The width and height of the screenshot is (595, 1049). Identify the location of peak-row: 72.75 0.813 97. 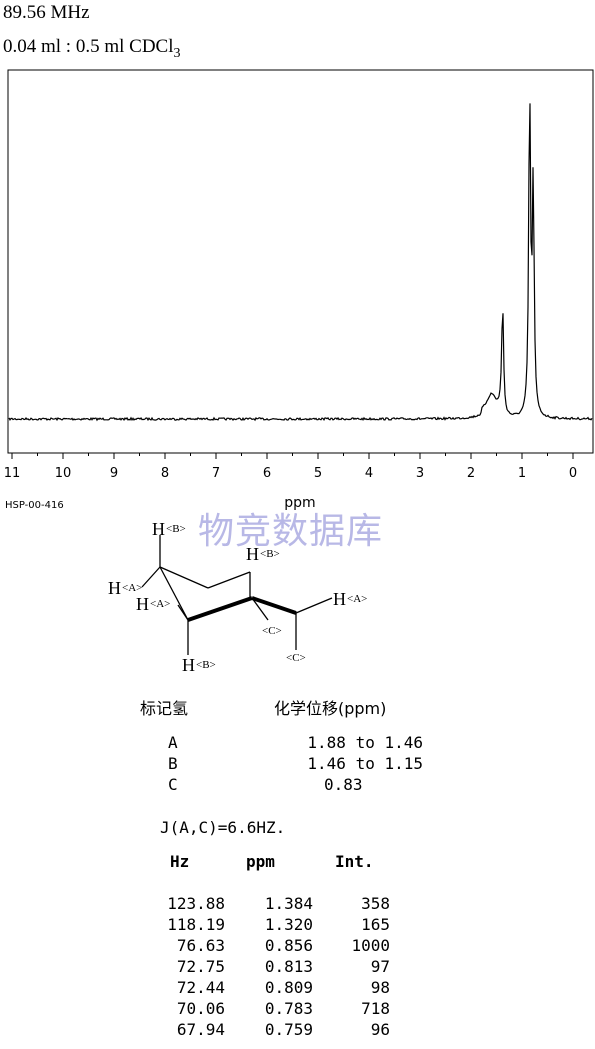
(297, 967).